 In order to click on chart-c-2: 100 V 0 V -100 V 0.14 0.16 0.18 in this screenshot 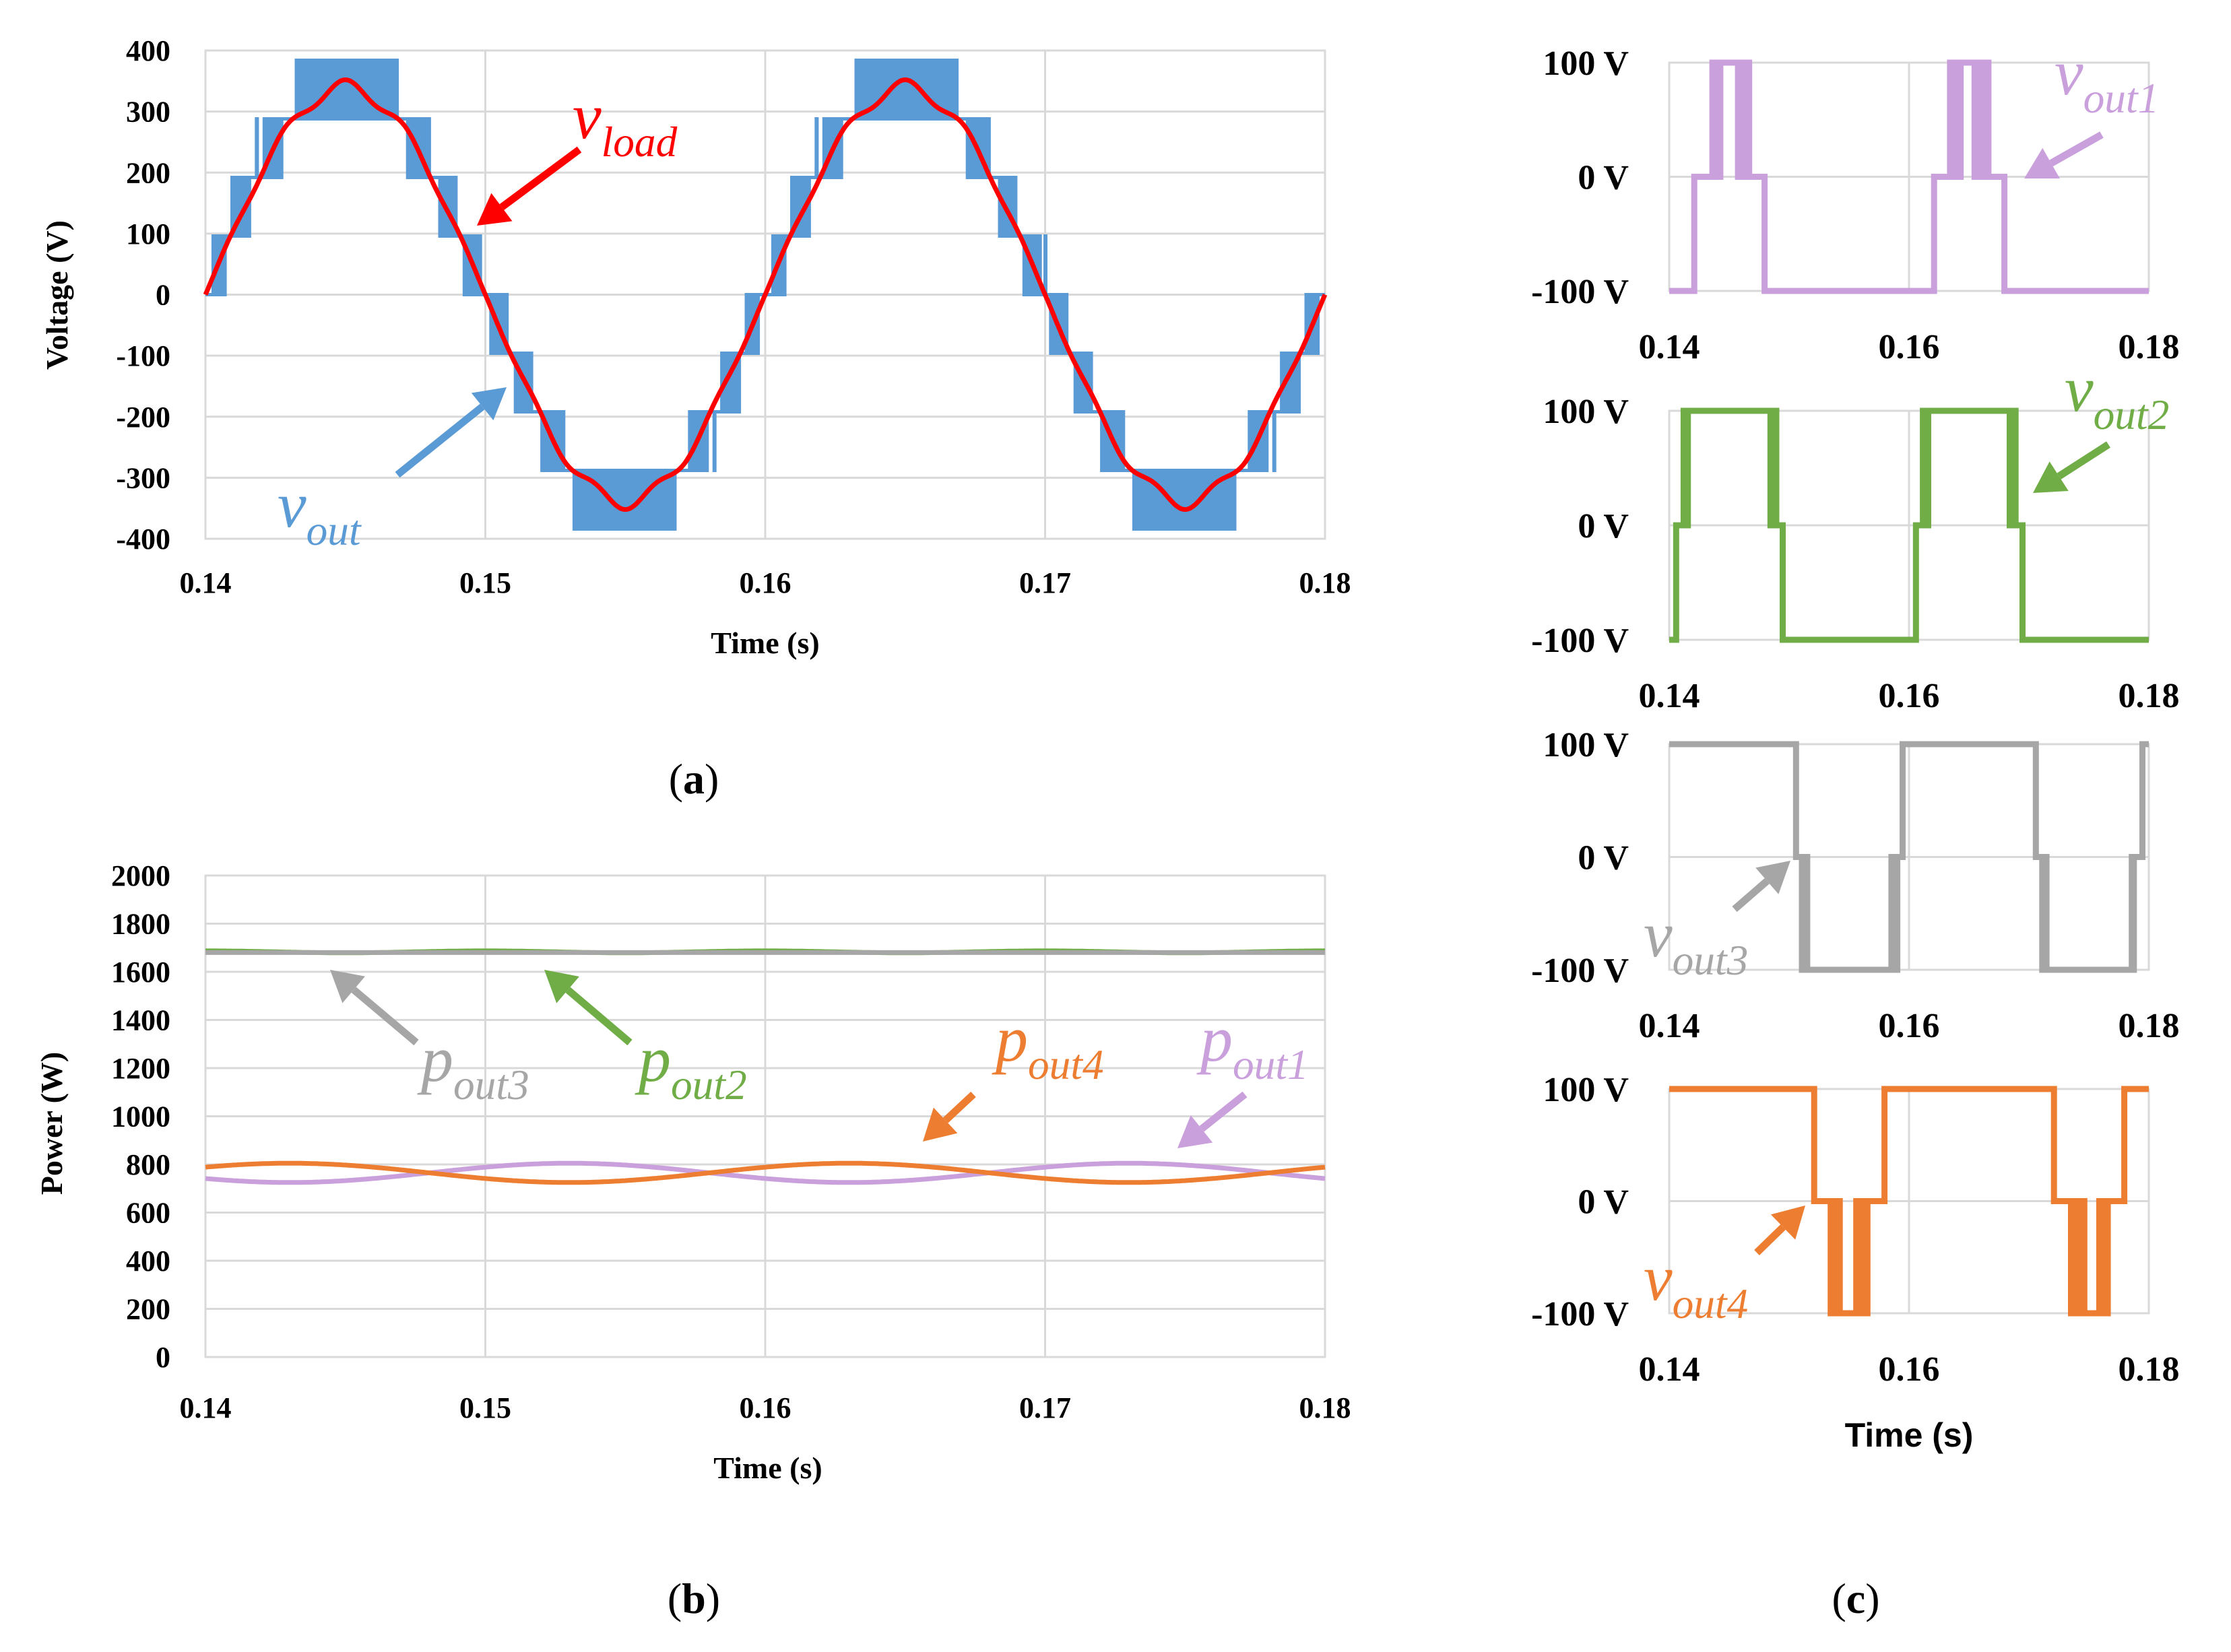, I will do `click(1855, 554)`.